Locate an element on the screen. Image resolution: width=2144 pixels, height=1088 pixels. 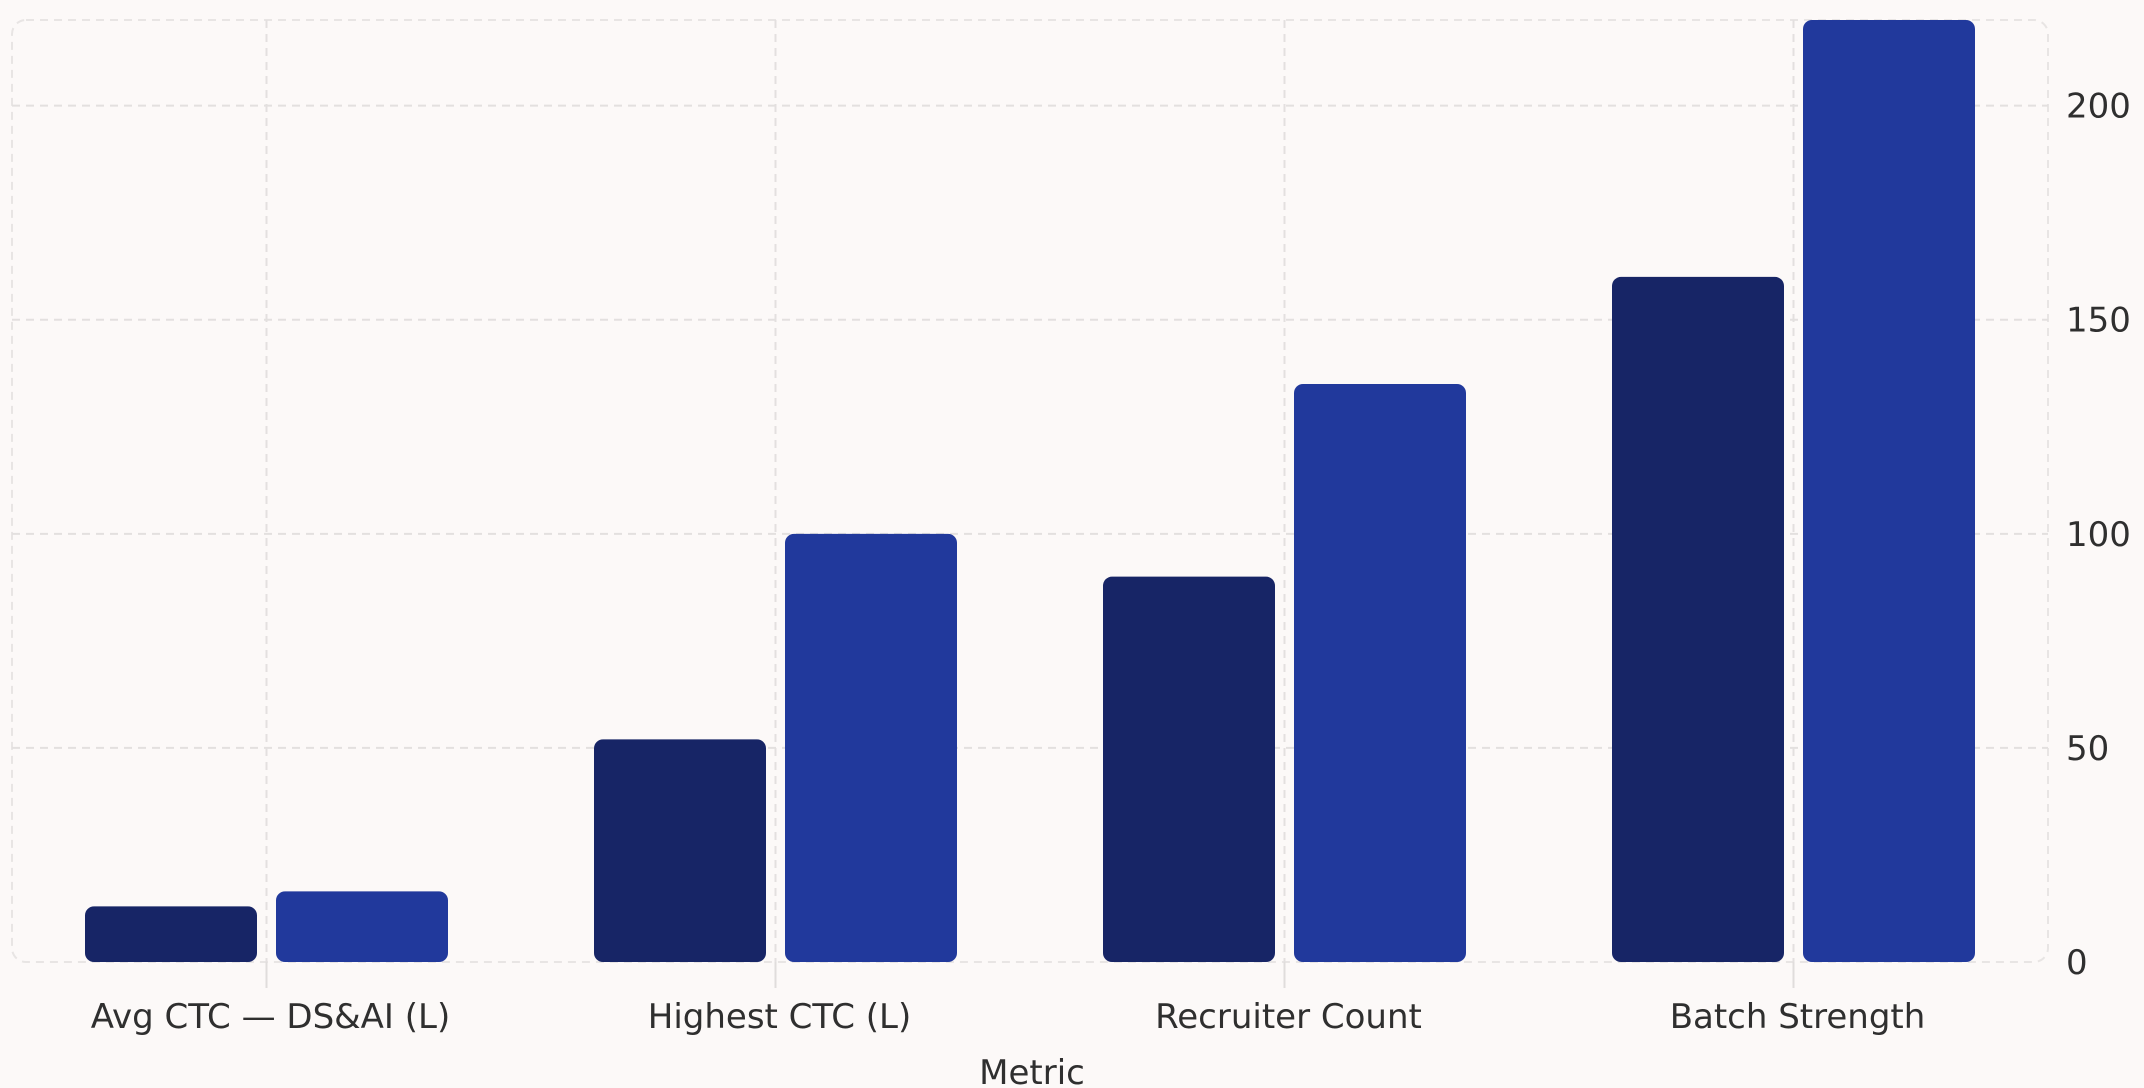
y-tick-label: 0 is located at coordinates (2077, 963).